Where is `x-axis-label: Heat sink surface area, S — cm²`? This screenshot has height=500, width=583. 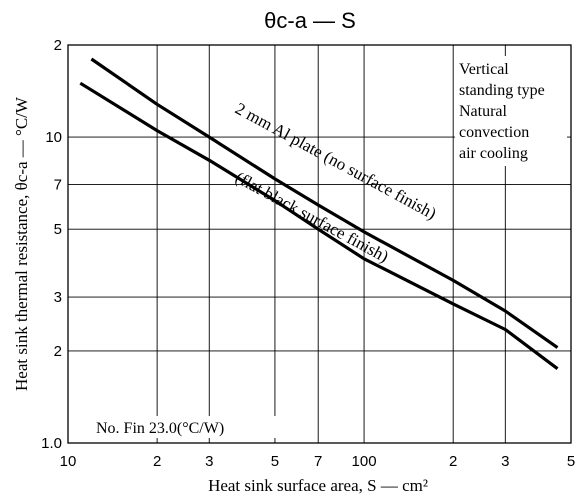
x-axis-label: Heat sink surface area, S — cm² is located at coordinates (318, 485).